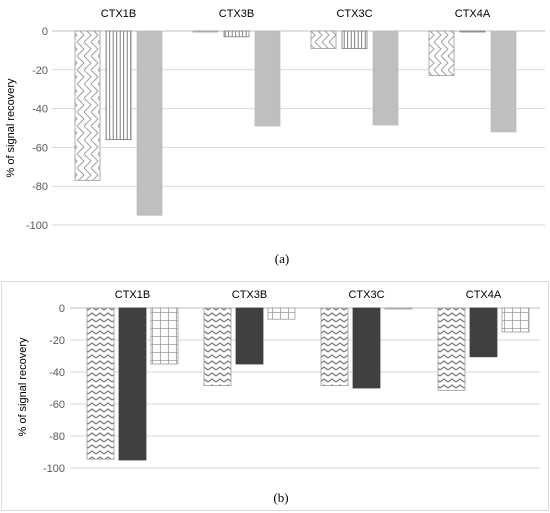 The height and width of the screenshot is (513, 550). Describe the element at coordinates (23, 387) in the screenshot. I see `panel-b-y-axis-label: % of signal recovery` at that location.